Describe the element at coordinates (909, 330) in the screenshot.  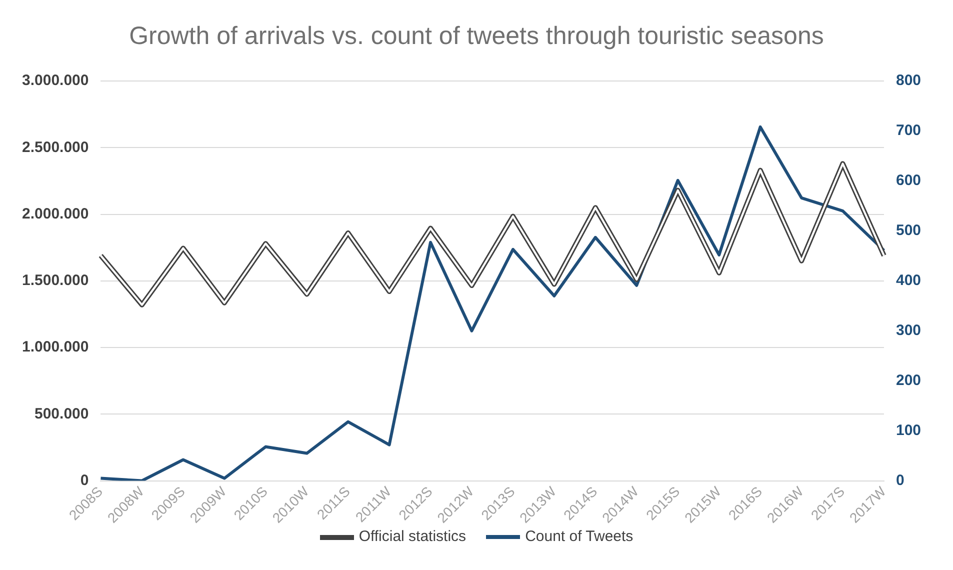
I see `y2-tick-label: 300` at that location.